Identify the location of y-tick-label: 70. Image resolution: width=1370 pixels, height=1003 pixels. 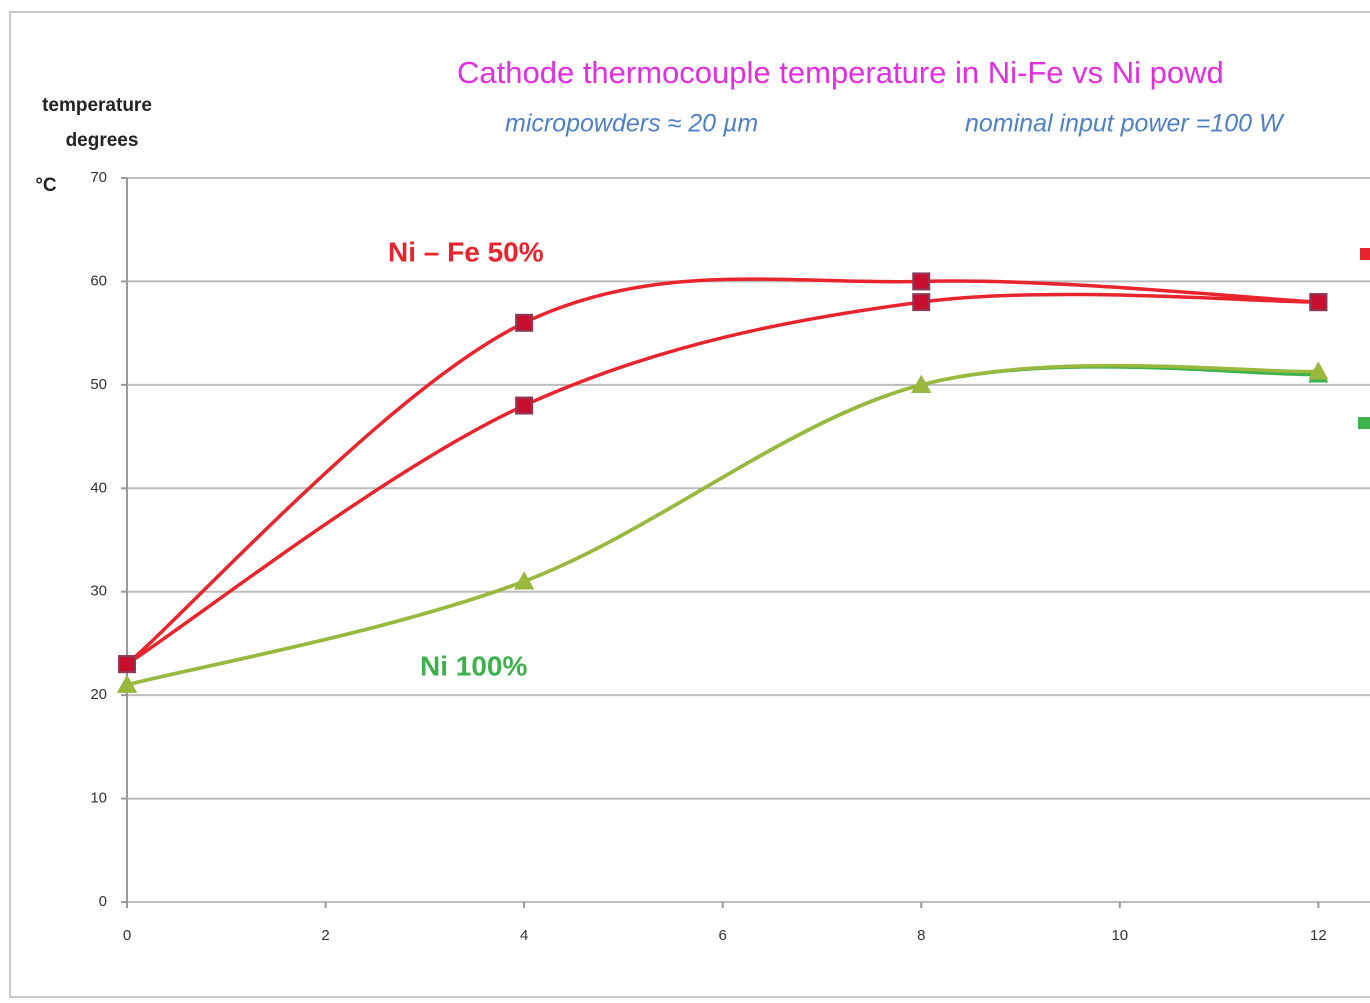
(98, 177).